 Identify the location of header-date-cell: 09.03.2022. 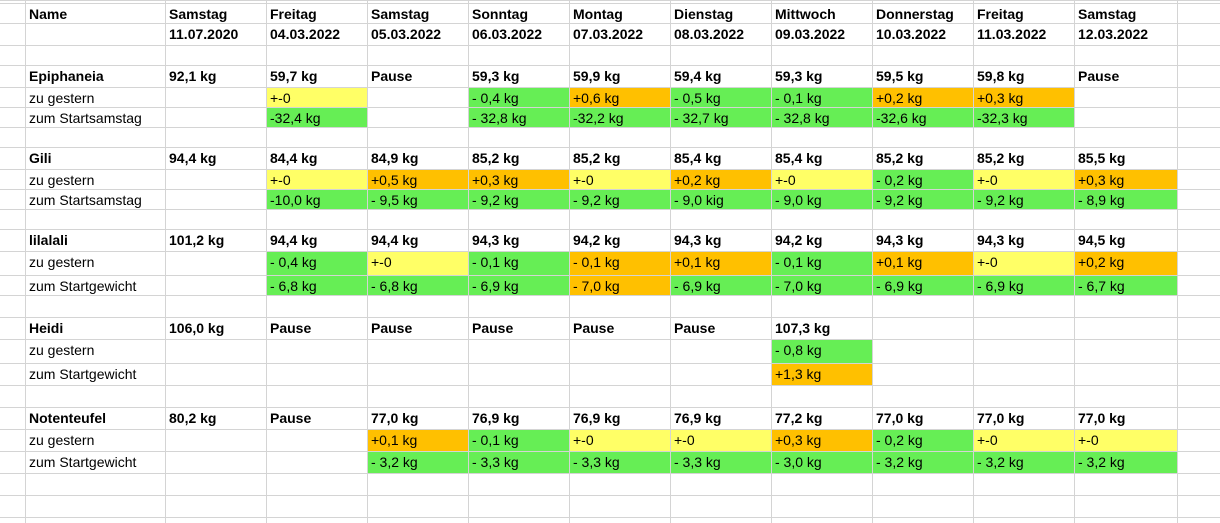
(810, 34).